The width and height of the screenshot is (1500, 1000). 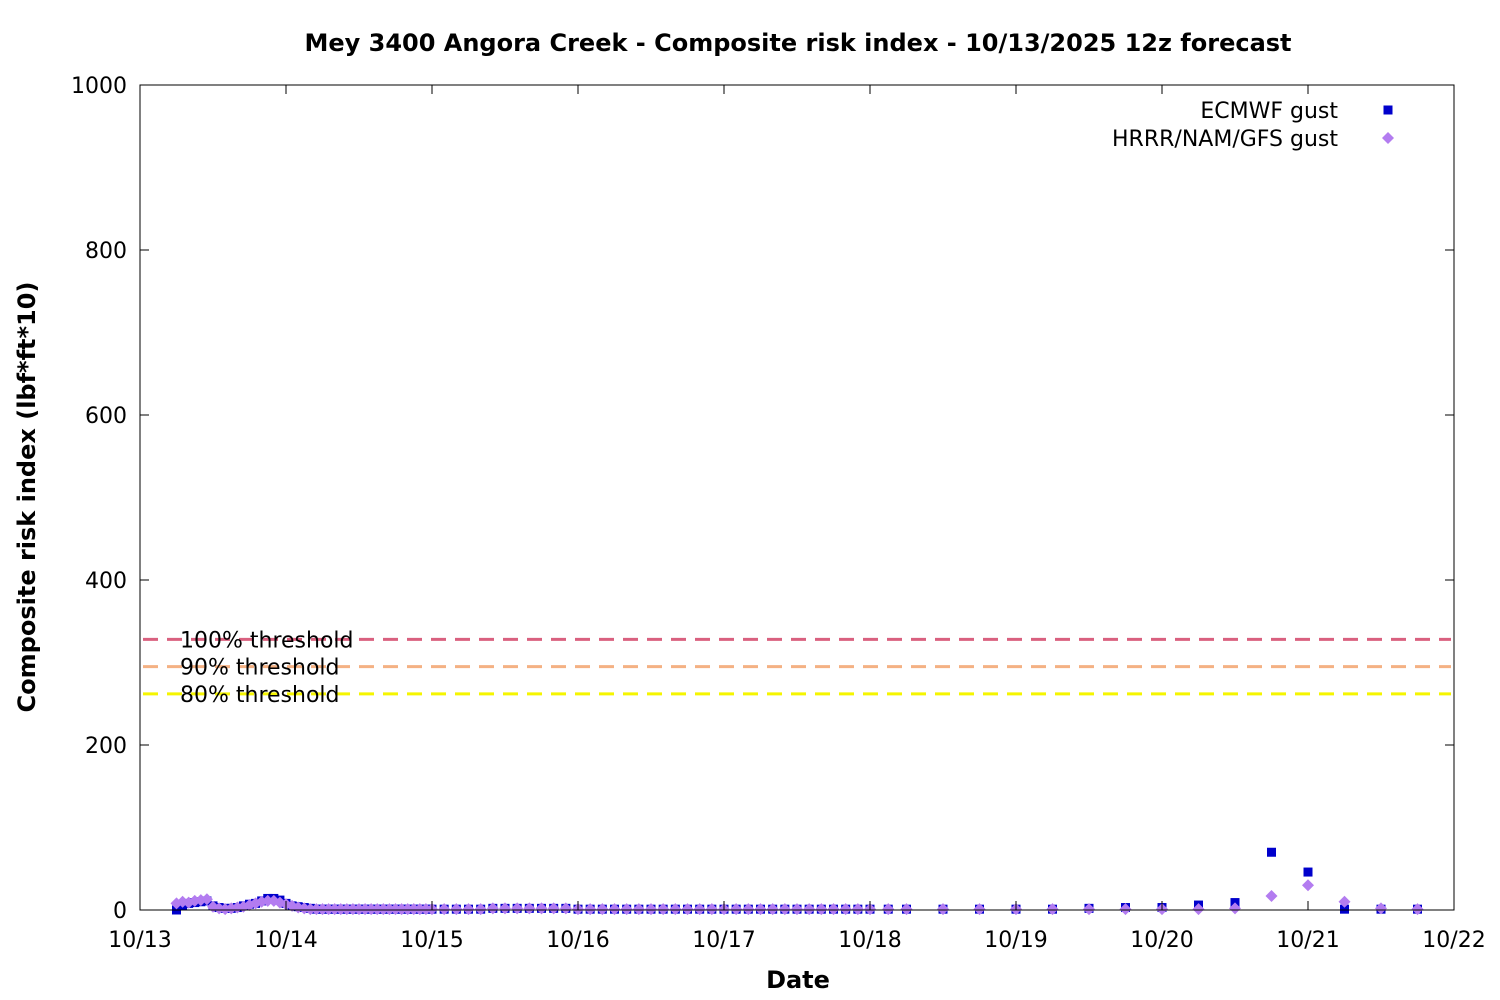 What do you see at coordinates (1453, 940) in the screenshot?
I see `x-tick-label: 10/22` at bounding box center [1453, 940].